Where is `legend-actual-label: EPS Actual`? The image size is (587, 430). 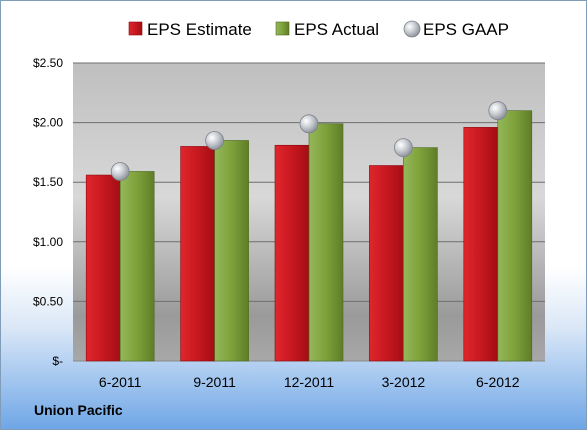 legend-actual-label: EPS Actual is located at coordinates (336, 29).